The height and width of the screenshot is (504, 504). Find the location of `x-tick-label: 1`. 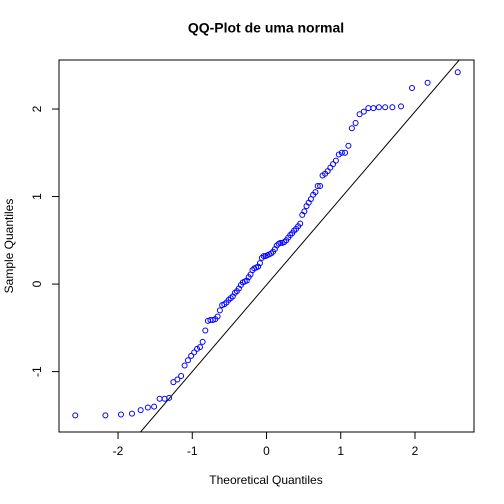

x-tick-label: 1 is located at coordinates (340, 451).